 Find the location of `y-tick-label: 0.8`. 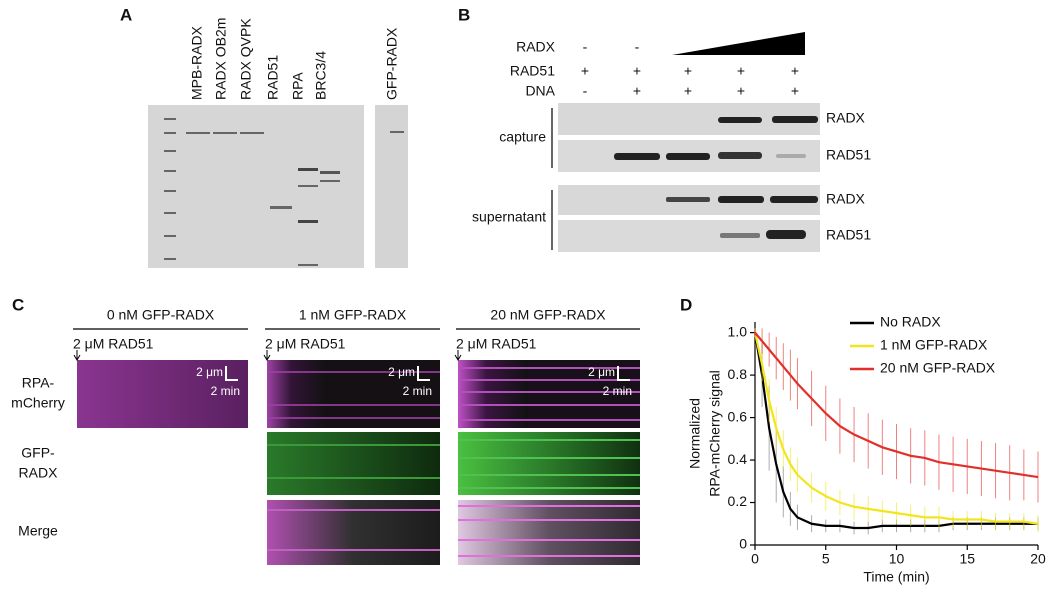

y-tick-label: 0.8 is located at coordinates (738, 374).